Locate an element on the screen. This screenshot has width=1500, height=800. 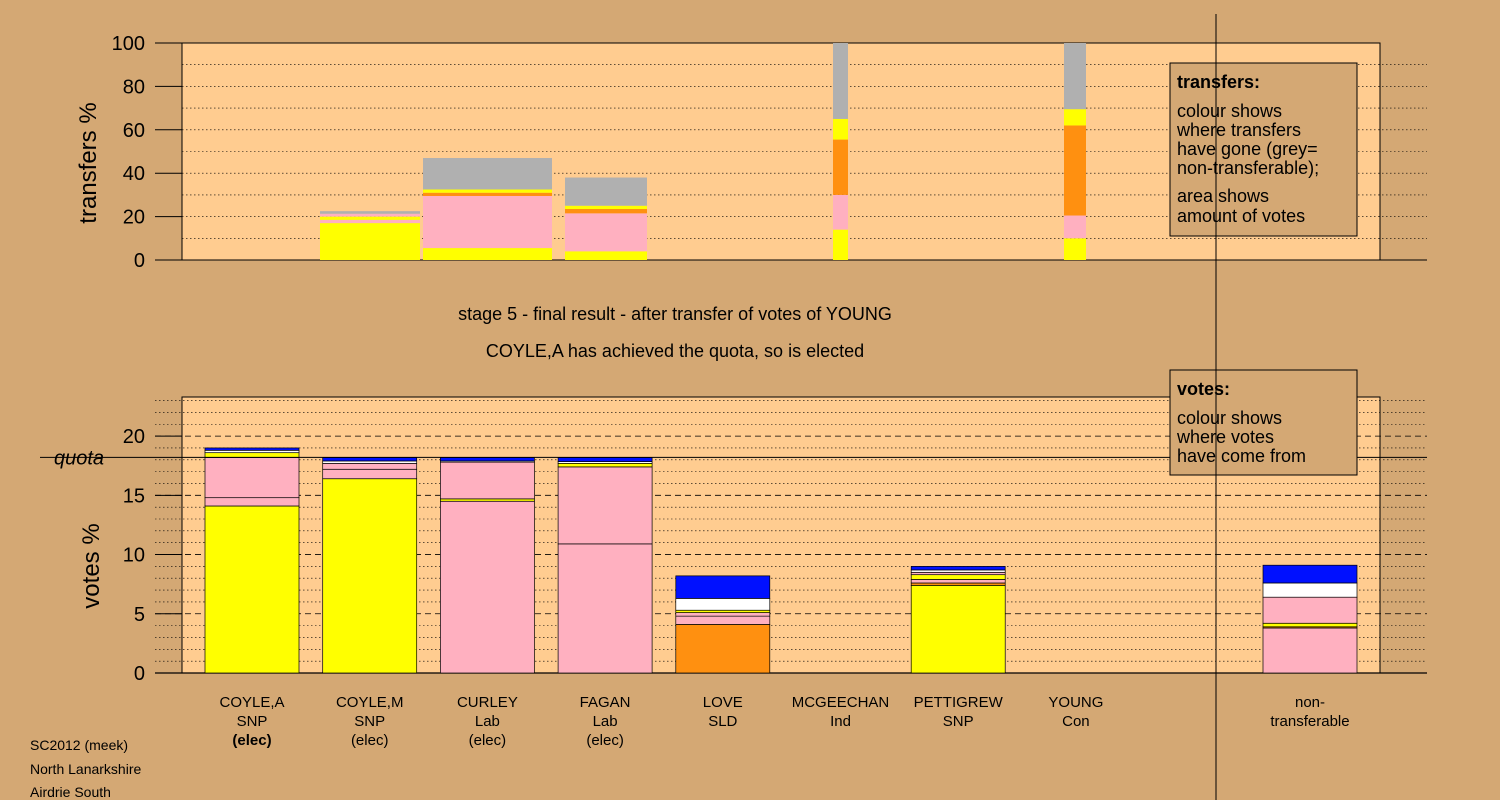
candidate-party: Ind is located at coordinates (840, 721).